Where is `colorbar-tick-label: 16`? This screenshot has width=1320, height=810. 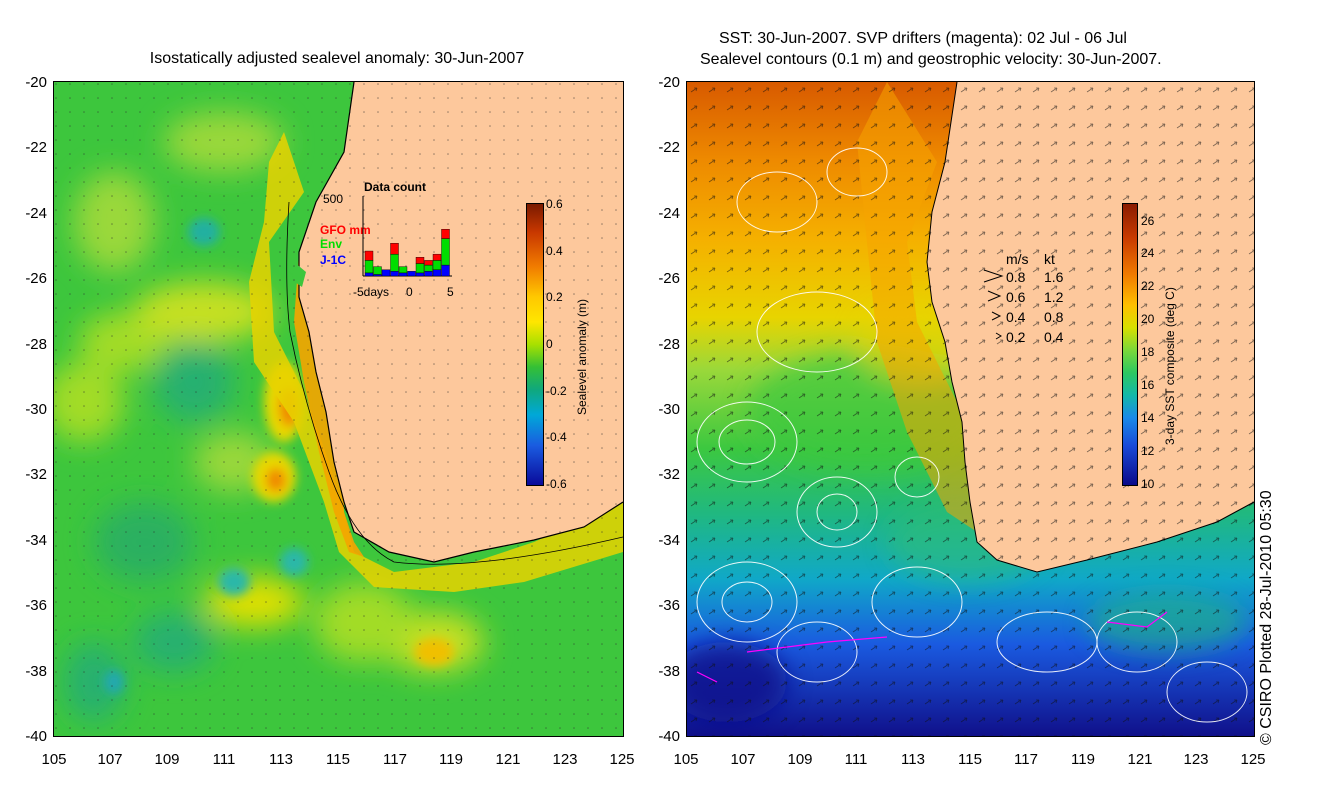 colorbar-tick-label: 16 is located at coordinates (1148, 385).